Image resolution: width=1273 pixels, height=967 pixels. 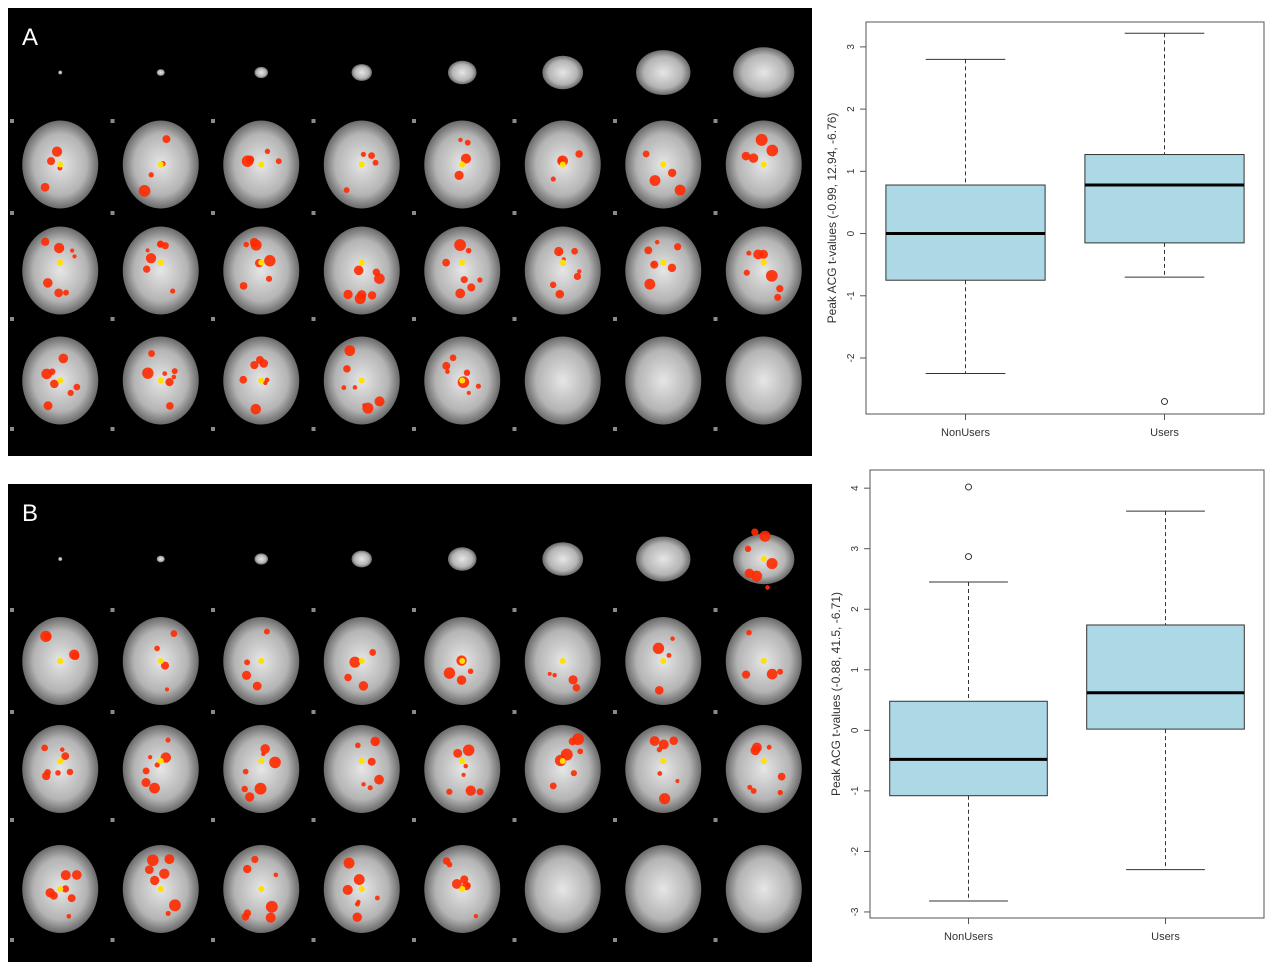 What do you see at coordinates (855, 911) in the screenshot?
I see `y-tick-label: -3` at bounding box center [855, 911].